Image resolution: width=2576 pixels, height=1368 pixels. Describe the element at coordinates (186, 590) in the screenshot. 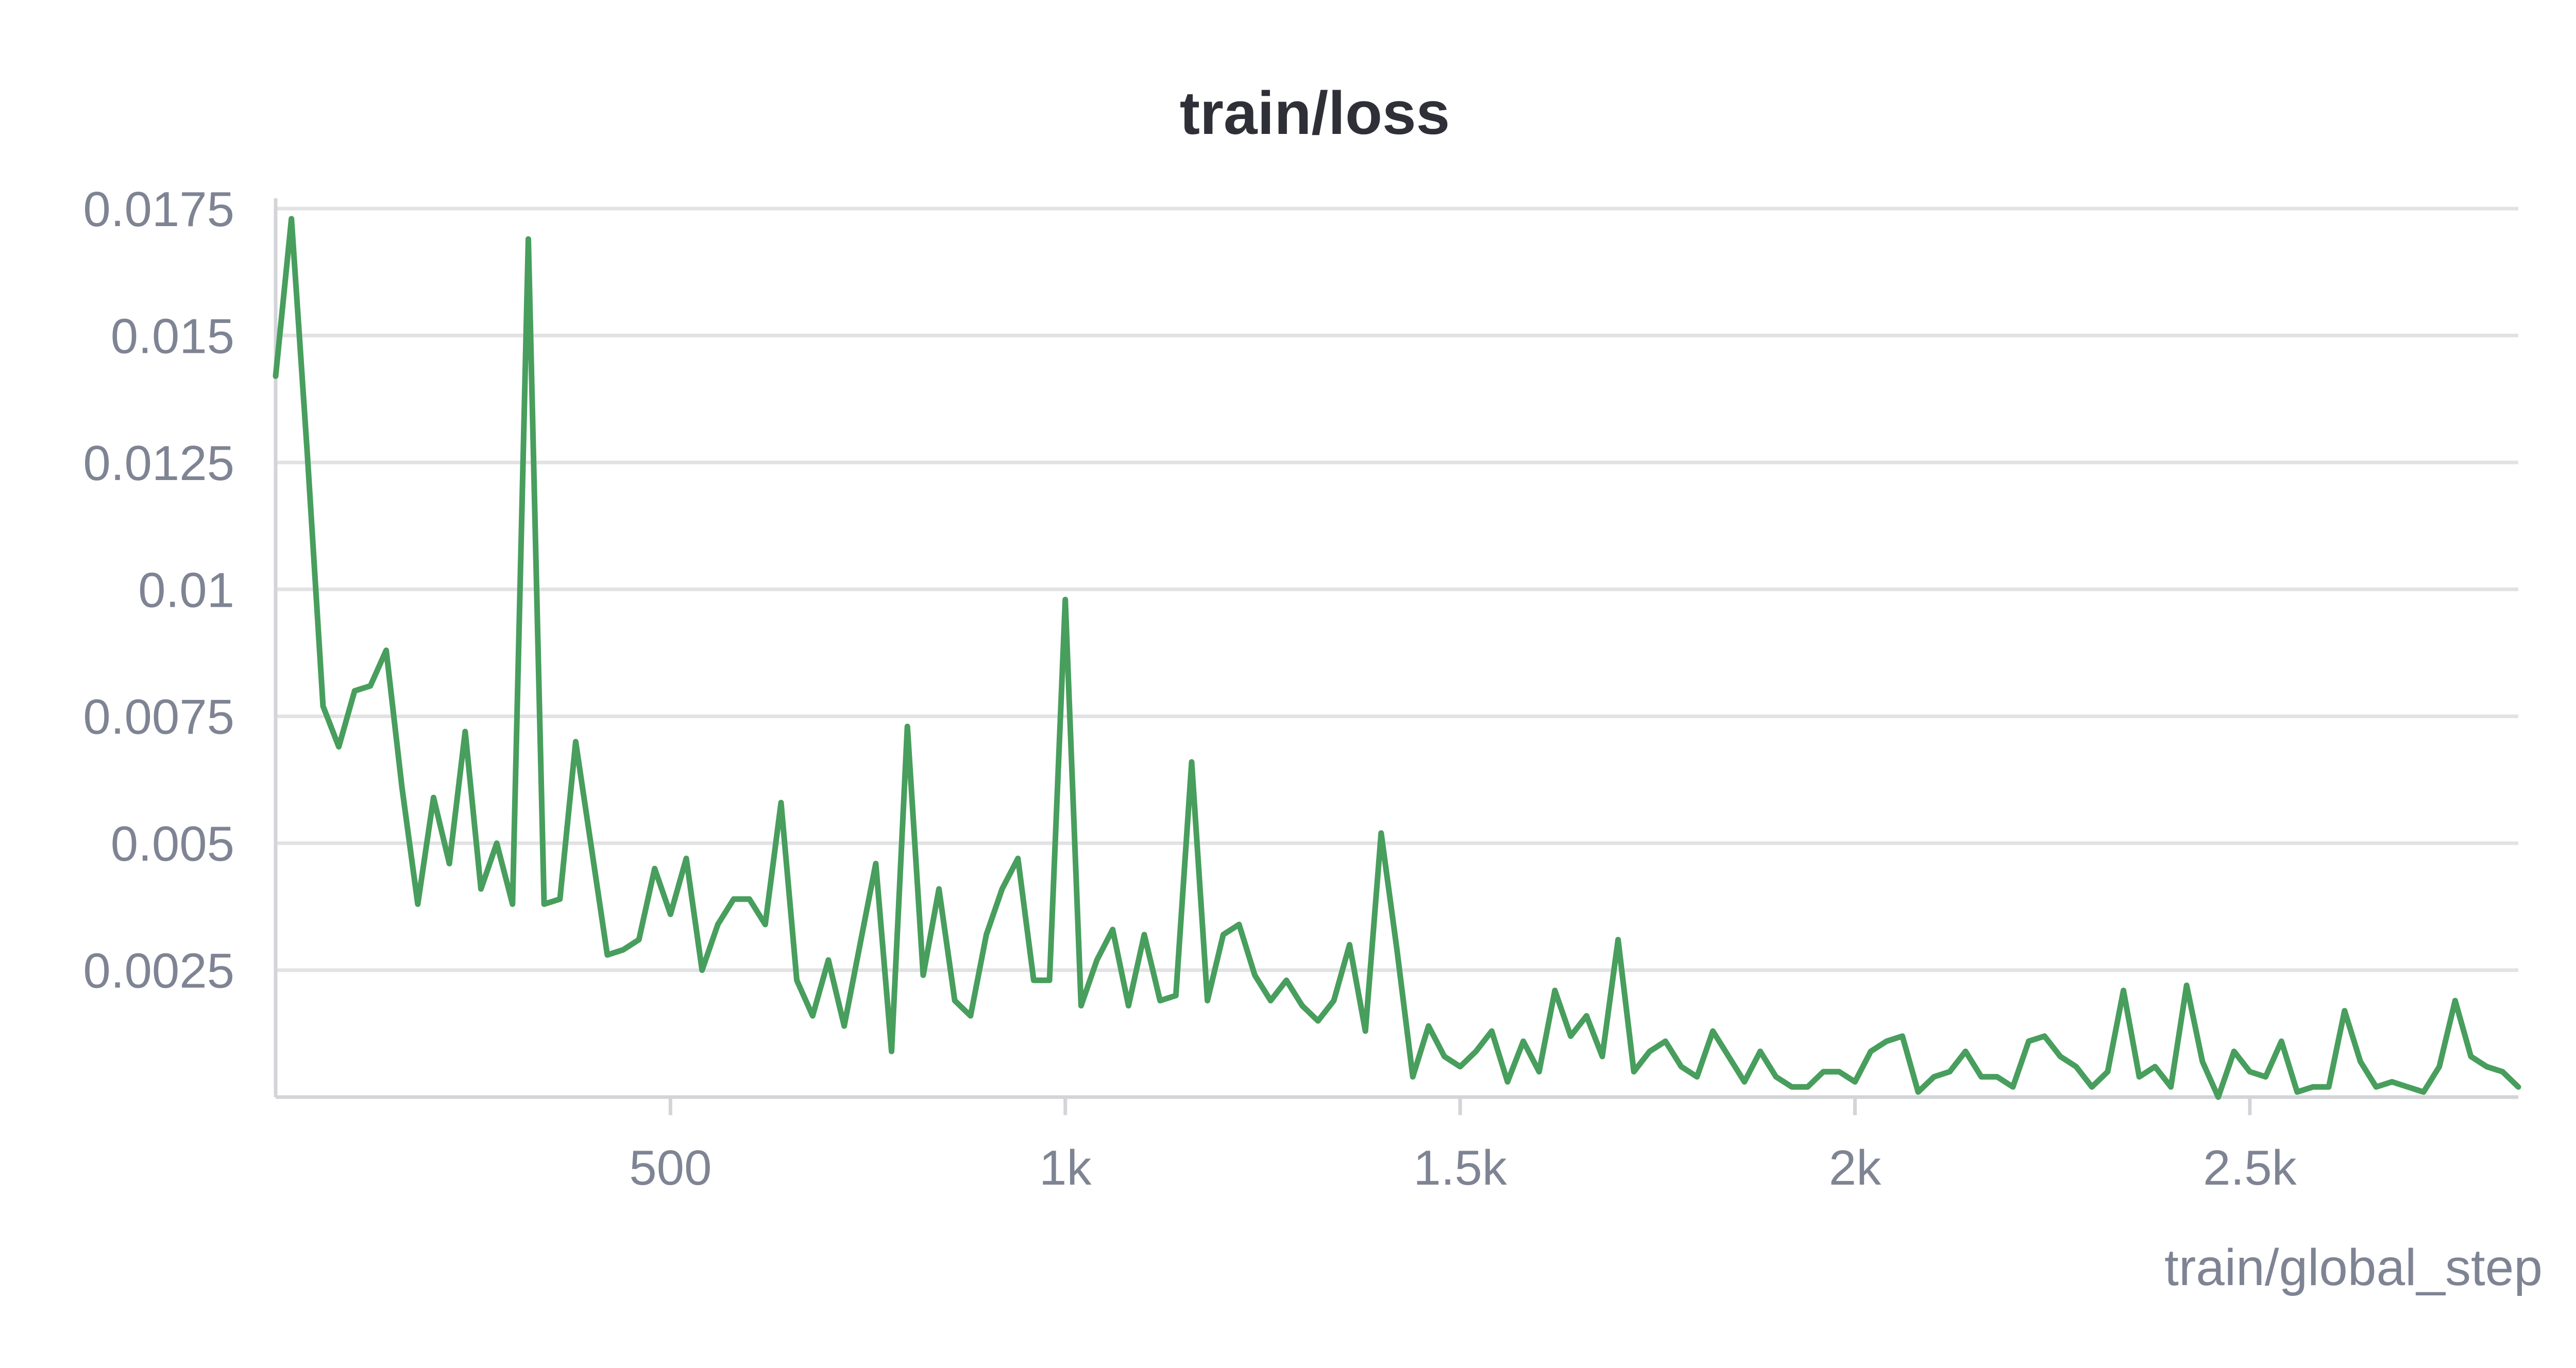

I see `y-tick-label: 0.01` at that location.